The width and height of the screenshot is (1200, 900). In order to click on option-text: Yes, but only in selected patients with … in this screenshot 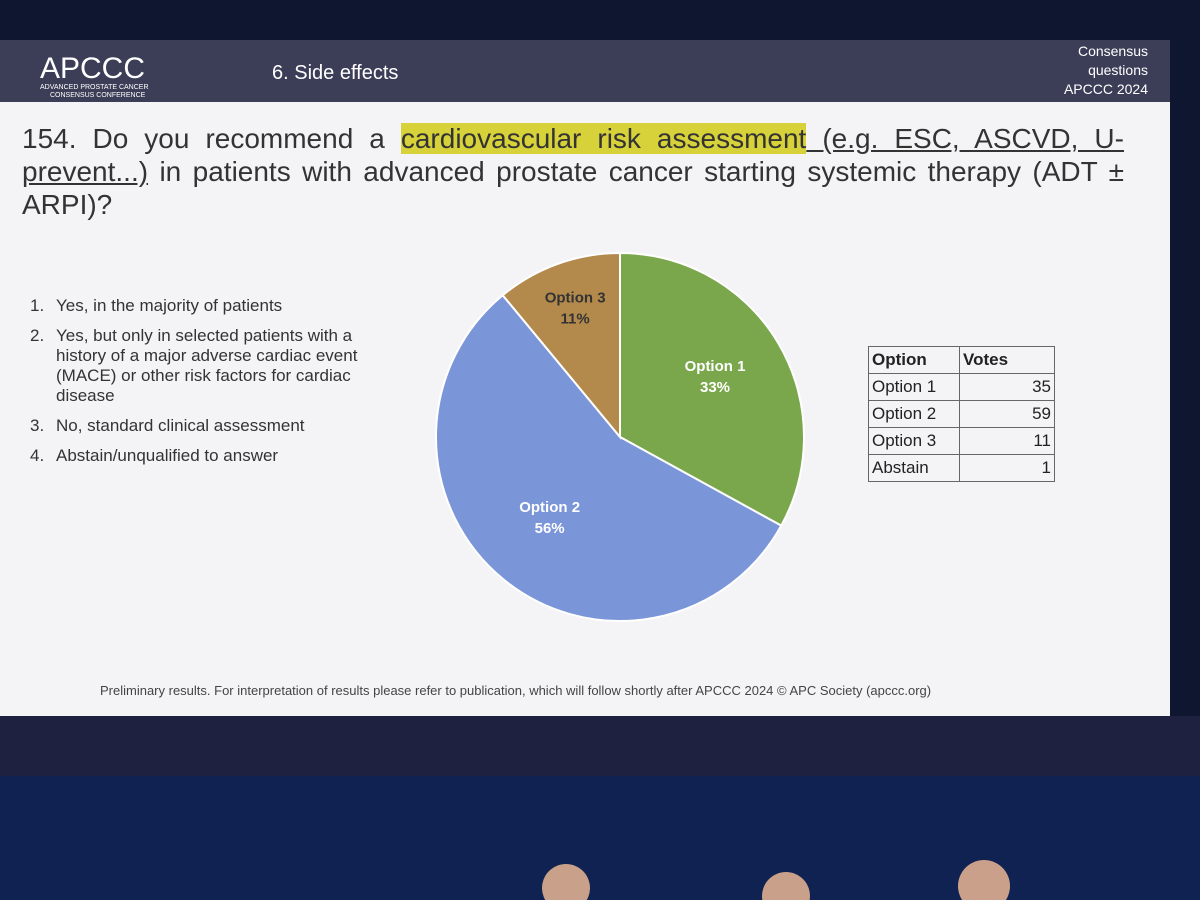, I will do `click(207, 365)`.